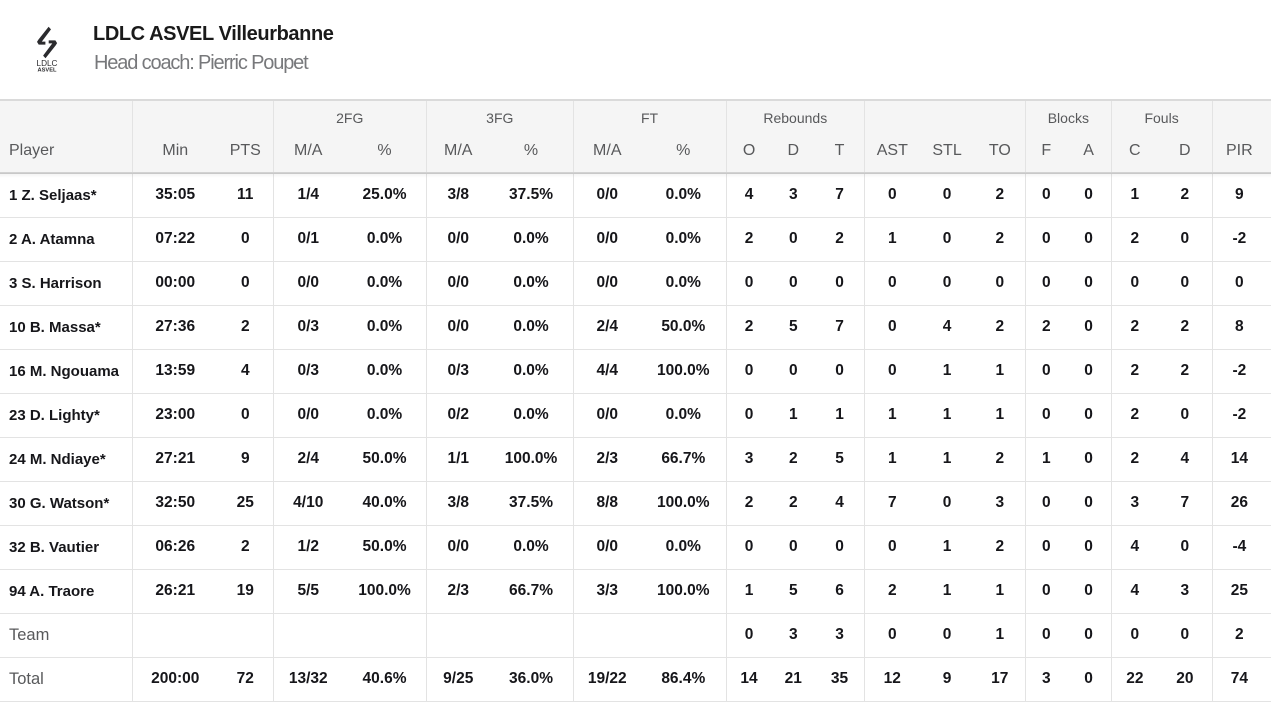  Describe the element at coordinates (48, 71) in the screenshot. I see `svg-text: ASVEL` at that location.